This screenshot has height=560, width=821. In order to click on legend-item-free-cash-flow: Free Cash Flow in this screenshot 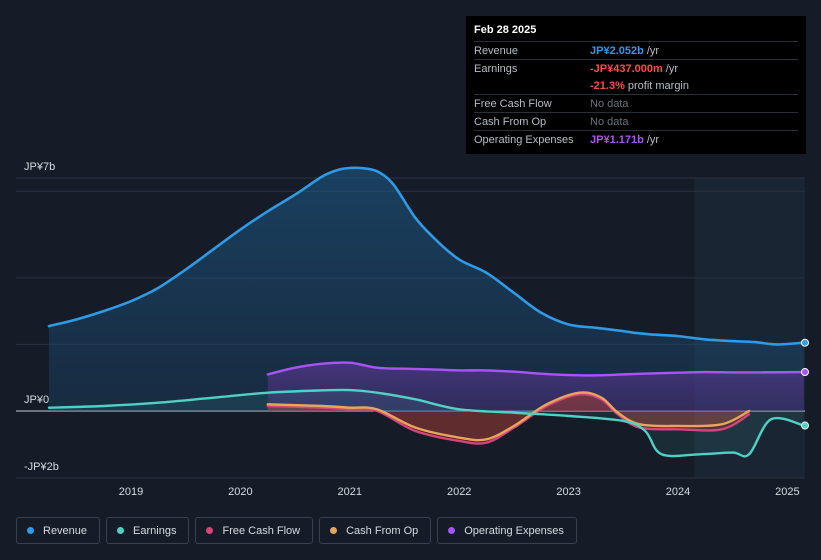, I will do `click(254, 530)`.